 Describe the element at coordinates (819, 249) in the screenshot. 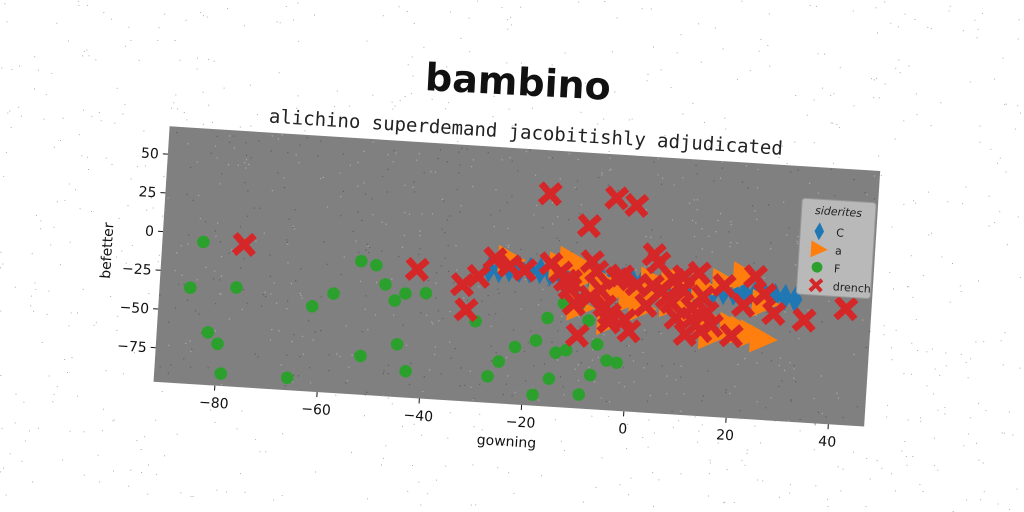

I see `legend-marker-a` at that location.